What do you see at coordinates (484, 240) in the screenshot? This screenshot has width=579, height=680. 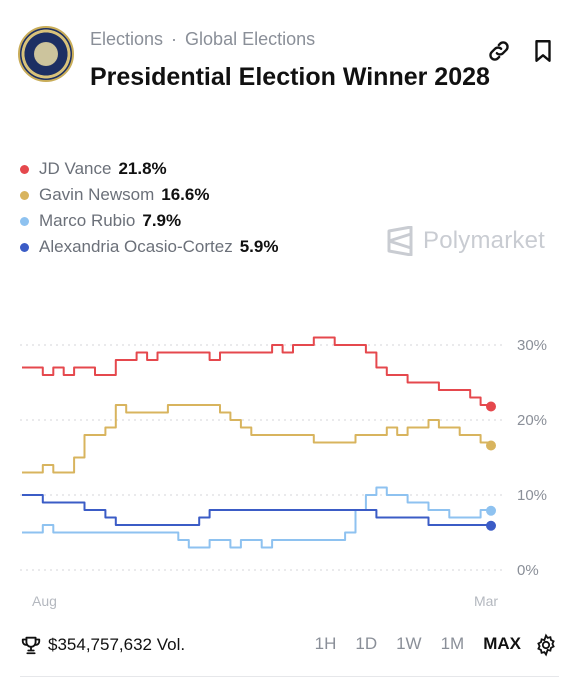 I see `brand-name: Polymarket` at bounding box center [484, 240].